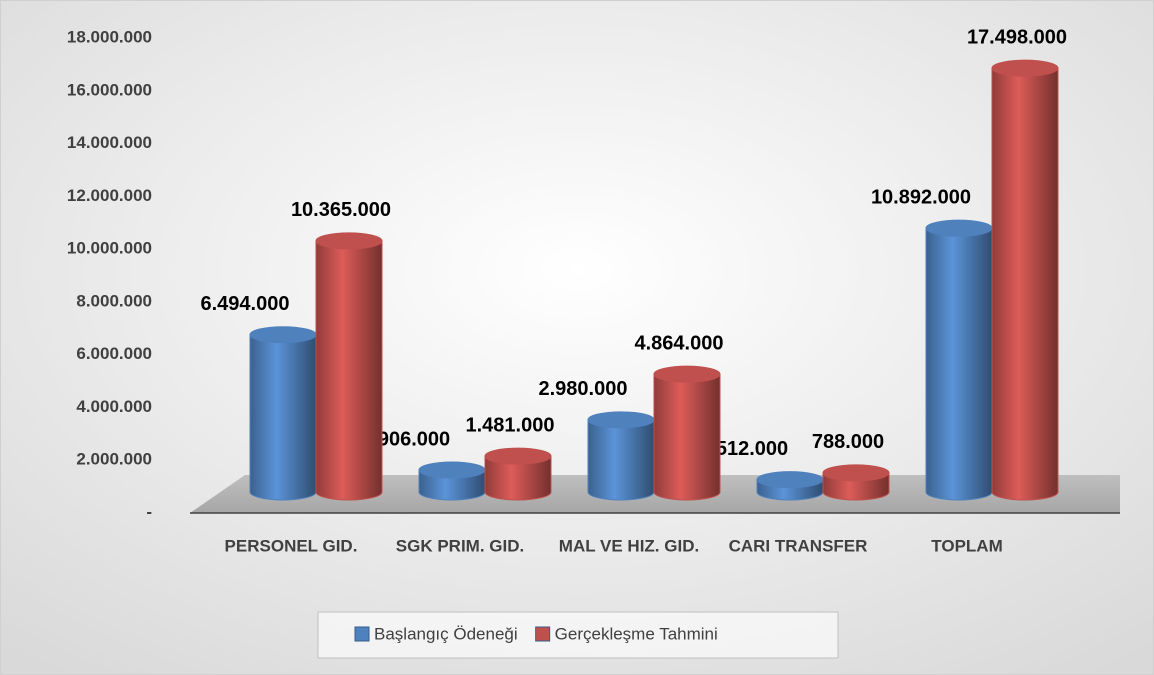 The width and height of the screenshot is (1154, 675). Describe the element at coordinates (848, 442) in the screenshot. I see `data-label: 788.000` at that location.